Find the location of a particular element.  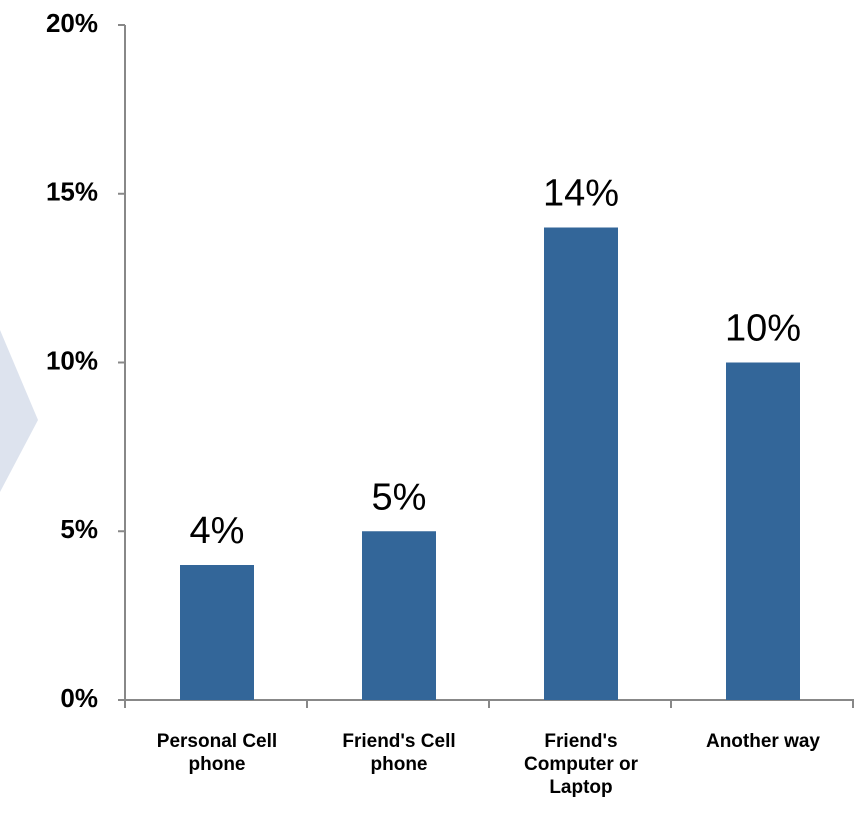

x-tick-label: Friend's Computer or Laptop is located at coordinates (581, 764).